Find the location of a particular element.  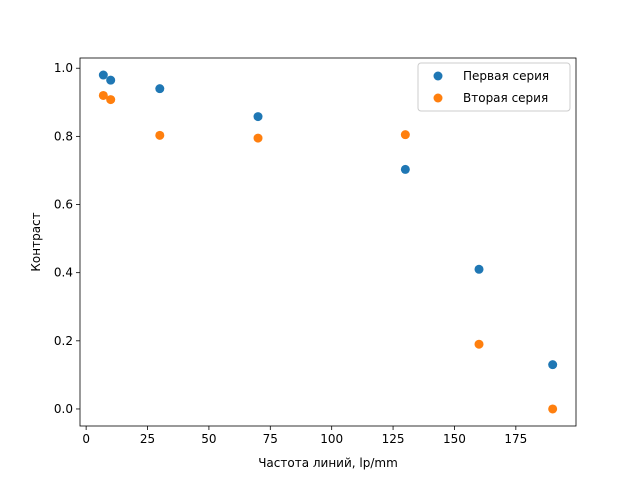

x-tick-label: 0 is located at coordinates (86, 439).